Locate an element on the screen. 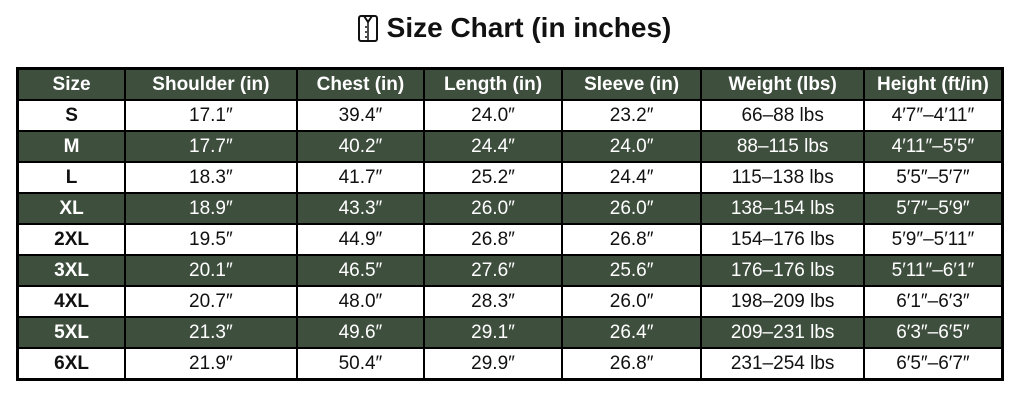 The width and height of the screenshot is (1028, 412). table-cell: 18.9″ is located at coordinates (211, 208).